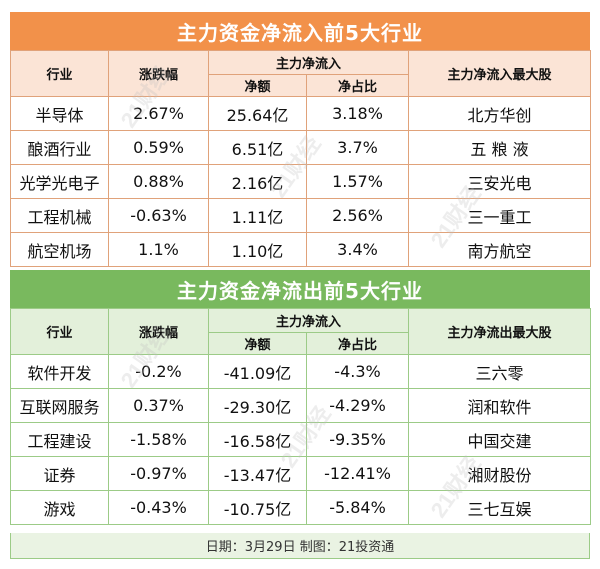  Describe the element at coordinates (357, 371) in the screenshot. I see `ratio-cell: -4.3%` at that location.